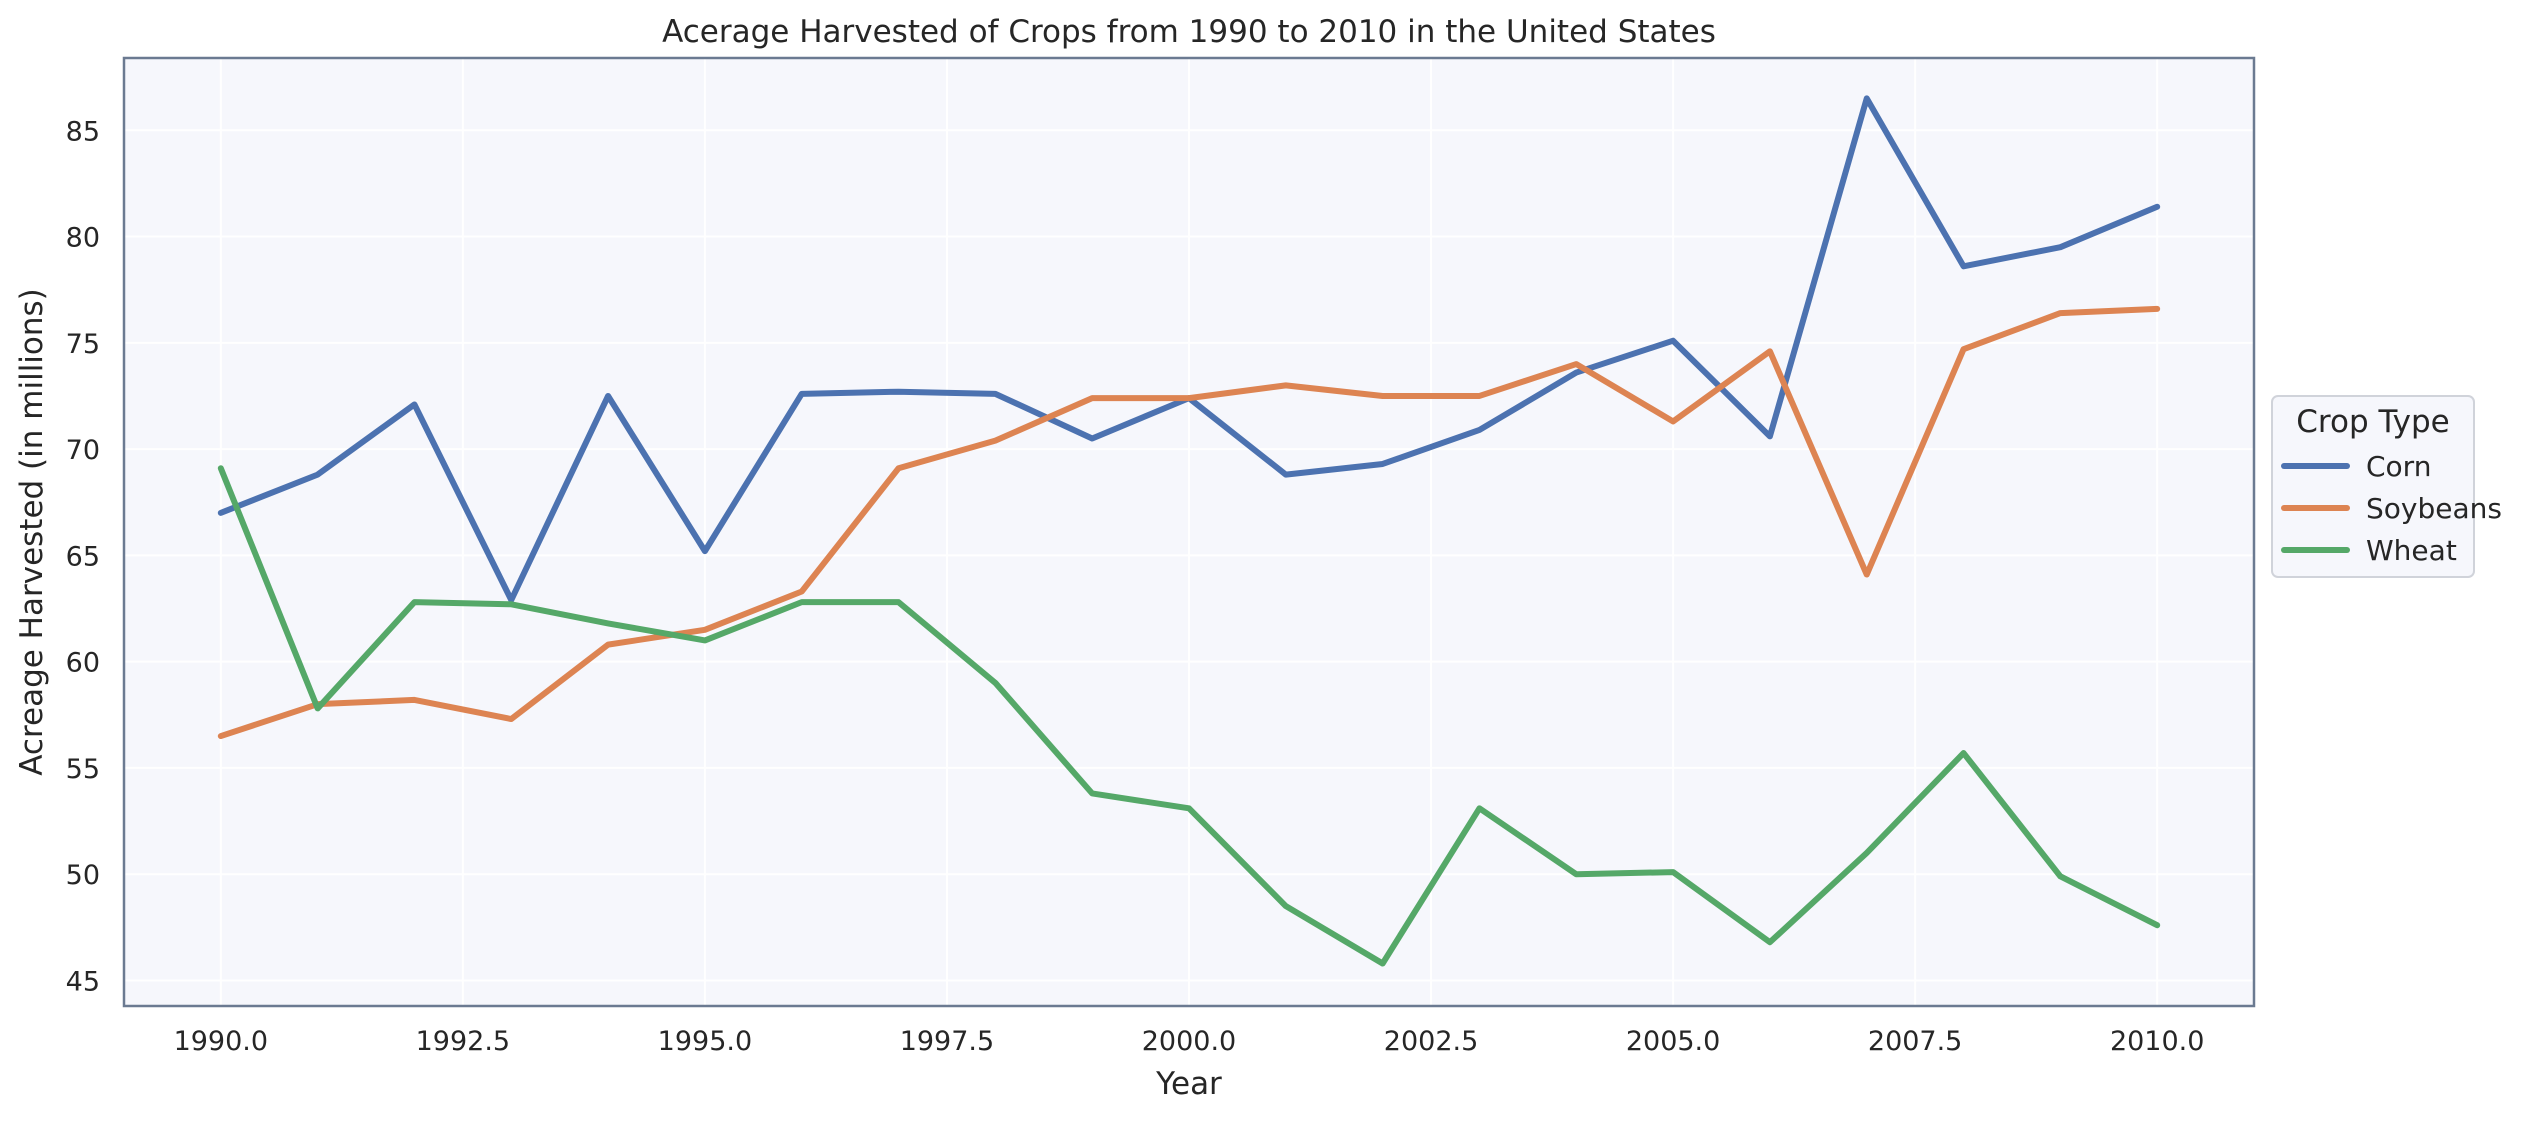 This screenshot has width=2524, height=1121. I want to click on y-tick-label: 45, so click(83, 981).